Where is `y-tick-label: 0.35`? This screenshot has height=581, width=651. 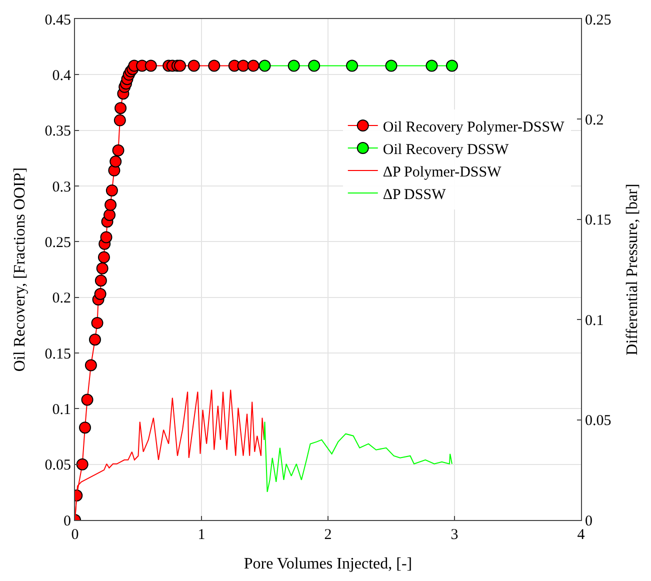
y-tick-label: 0.35 is located at coordinates (57, 132).